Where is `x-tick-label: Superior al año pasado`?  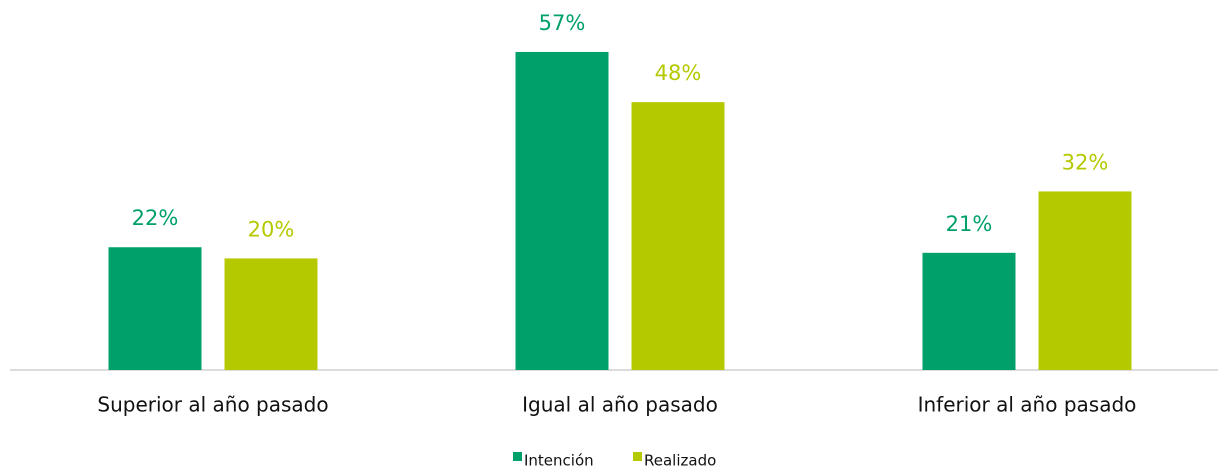 x-tick-label: Superior al año pasado is located at coordinates (212, 405).